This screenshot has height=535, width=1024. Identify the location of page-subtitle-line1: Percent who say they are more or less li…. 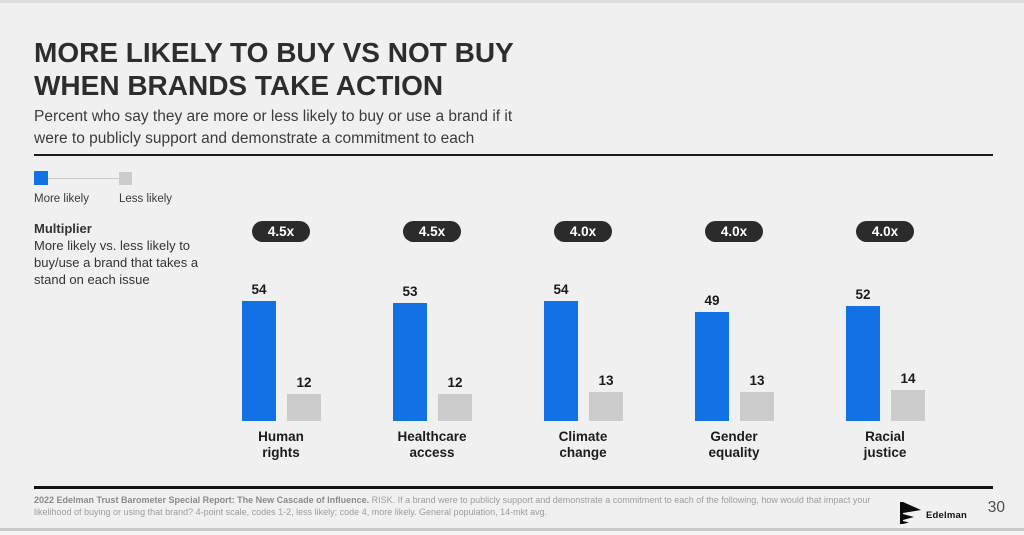
(273, 116).